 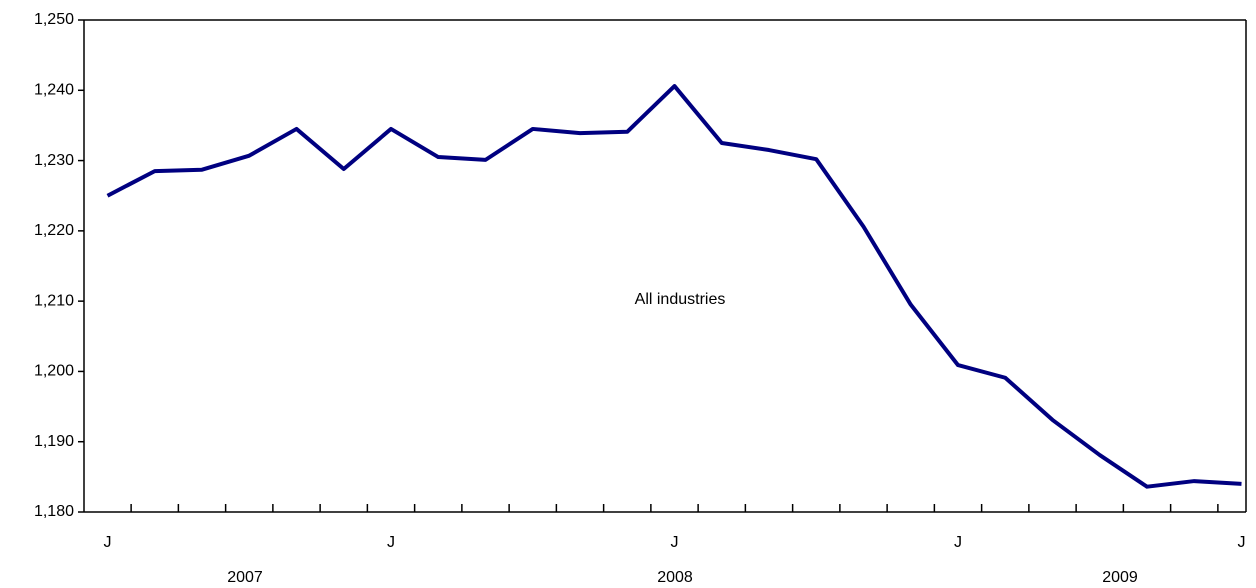 What do you see at coordinates (54, 371) in the screenshot?
I see `y-tick-label: 1,200` at bounding box center [54, 371].